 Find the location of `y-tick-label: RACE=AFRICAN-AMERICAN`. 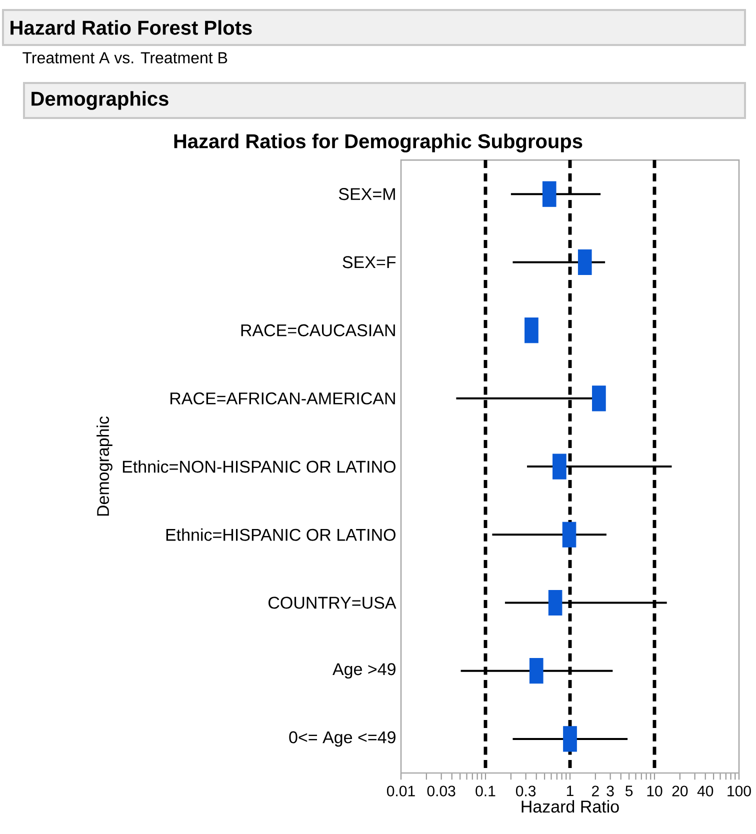

y-tick-label: RACE=AFRICAN-AMERICAN is located at coordinates (282, 398).